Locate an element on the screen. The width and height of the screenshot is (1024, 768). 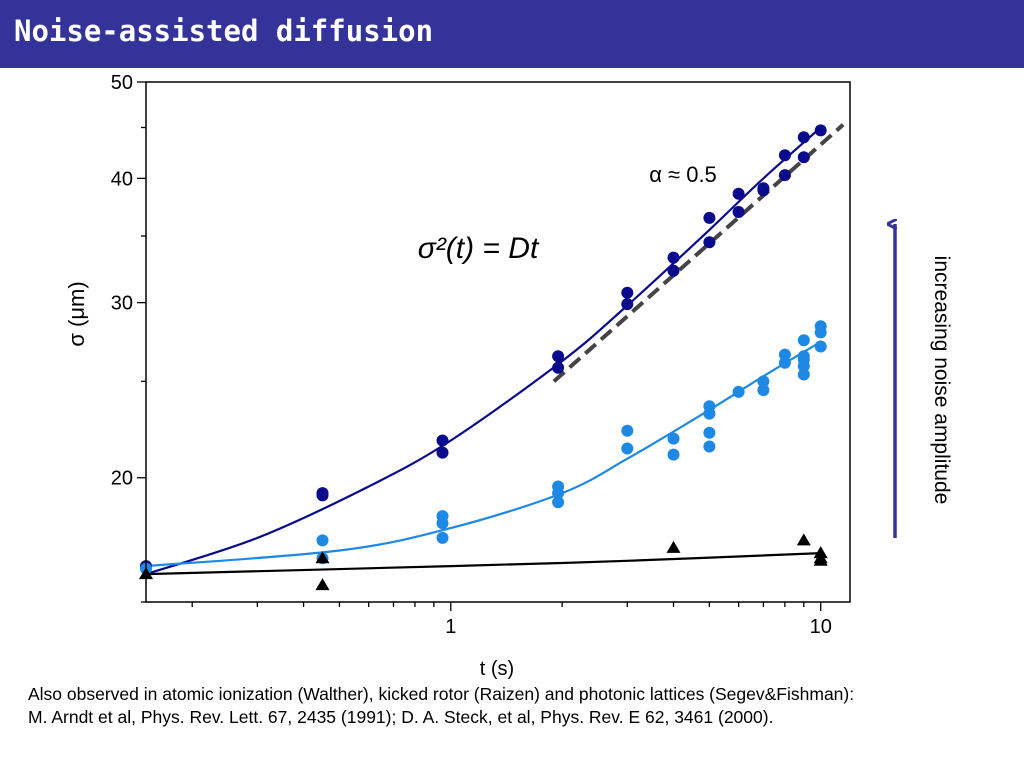
y-axis-label: σ (μm) is located at coordinates (76, 313).